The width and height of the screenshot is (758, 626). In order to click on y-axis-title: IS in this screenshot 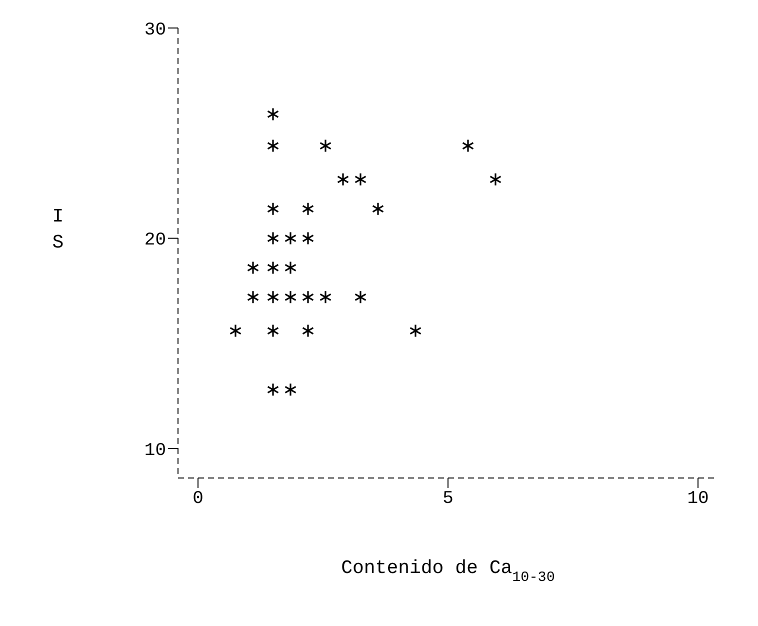, I will do `click(58, 230)`.